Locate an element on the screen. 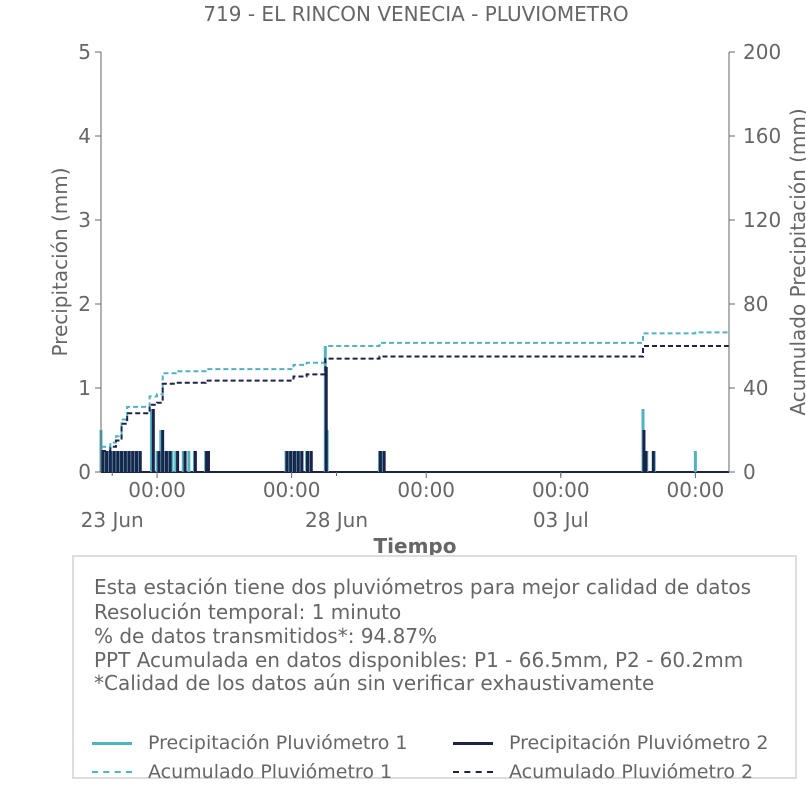 The image size is (806, 806). legend-label-precip-p1: Precipitación Pluviómetro 1 is located at coordinates (278, 743).